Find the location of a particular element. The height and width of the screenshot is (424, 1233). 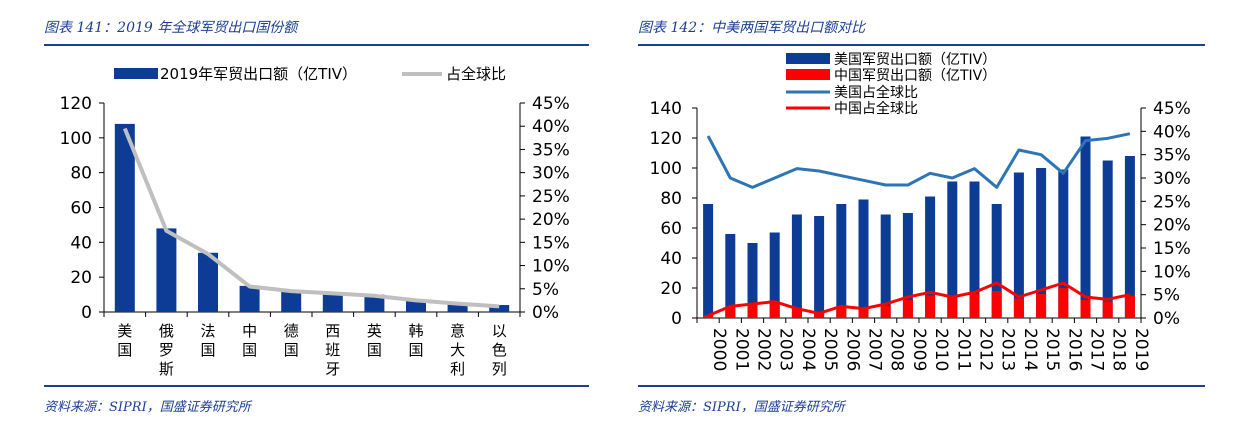

legend-china-bar-label: 中国军贸出口额（亿TIV） is located at coordinates (915, 76).